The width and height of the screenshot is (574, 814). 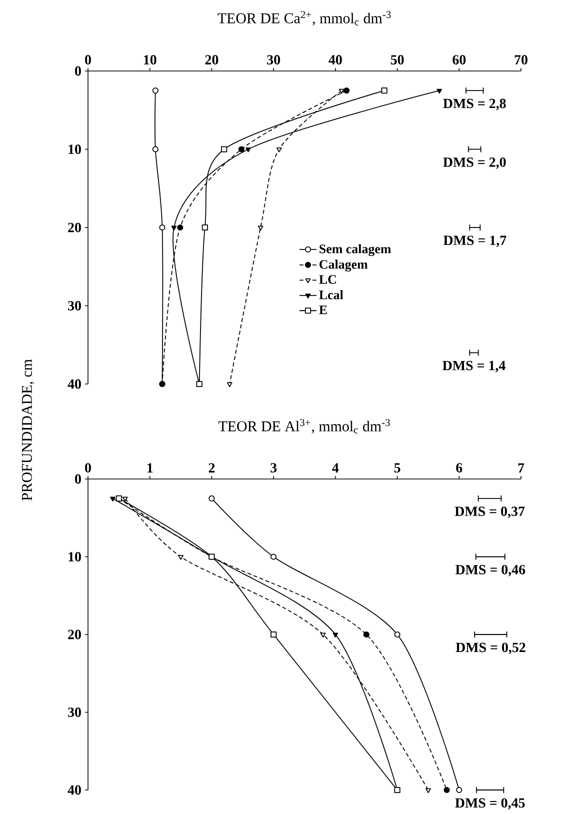 I want to click on x-tick-label: 10, so click(x=150, y=59).